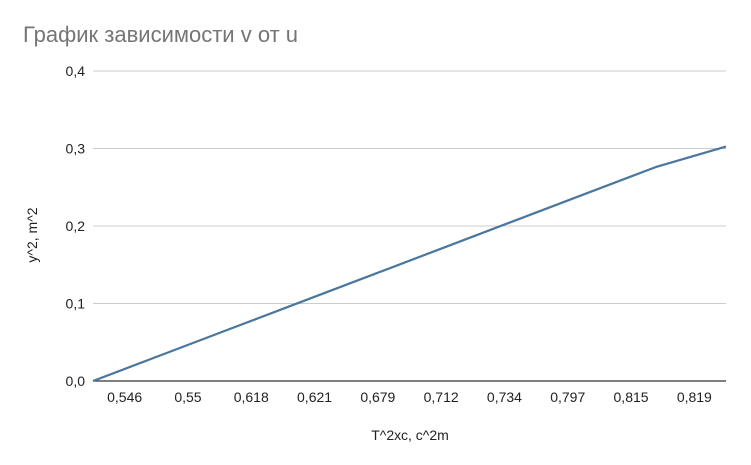  Describe the element at coordinates (124, 397) in the screenshot. I see `x-tick-label: 0,546` at that location.